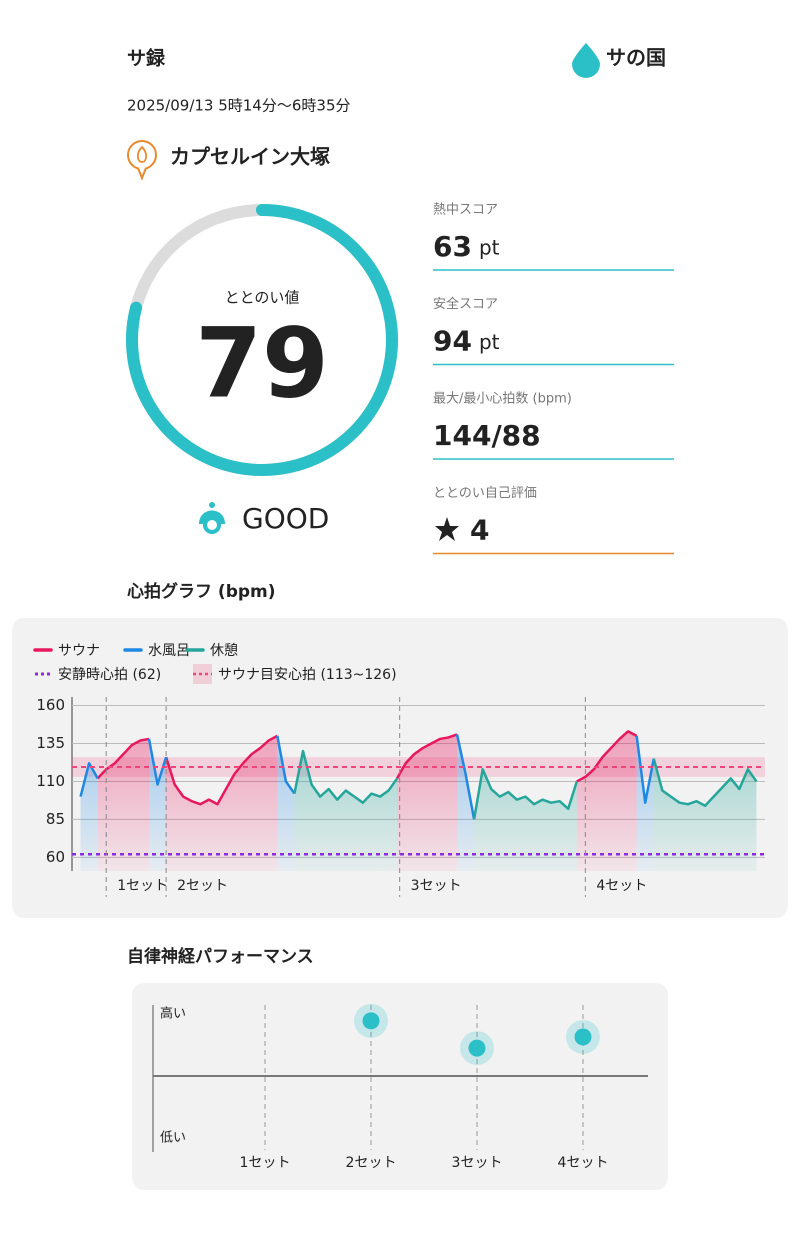 This screenshot has height=1236, width=800. I want to click on score-label: ととのい値, so click(262, 298).